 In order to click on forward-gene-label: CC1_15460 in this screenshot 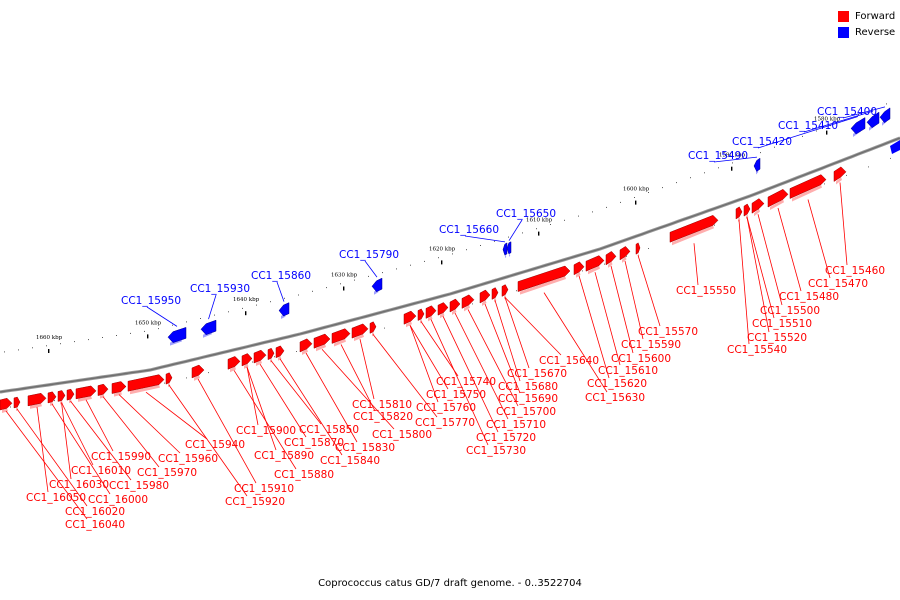, I will do `click(855, 271)`.